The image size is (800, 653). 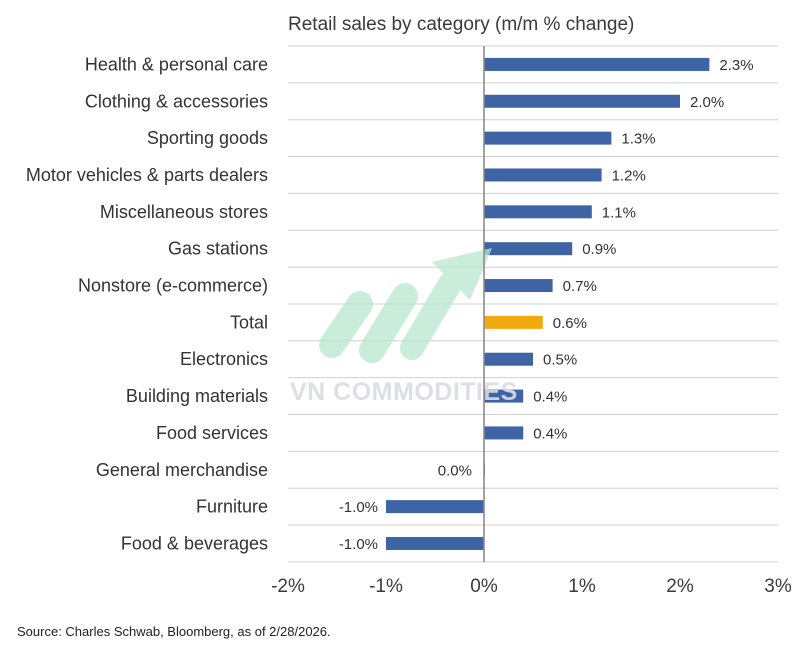 I want to click on category-label: Furniture, so click(x=232, y=507).